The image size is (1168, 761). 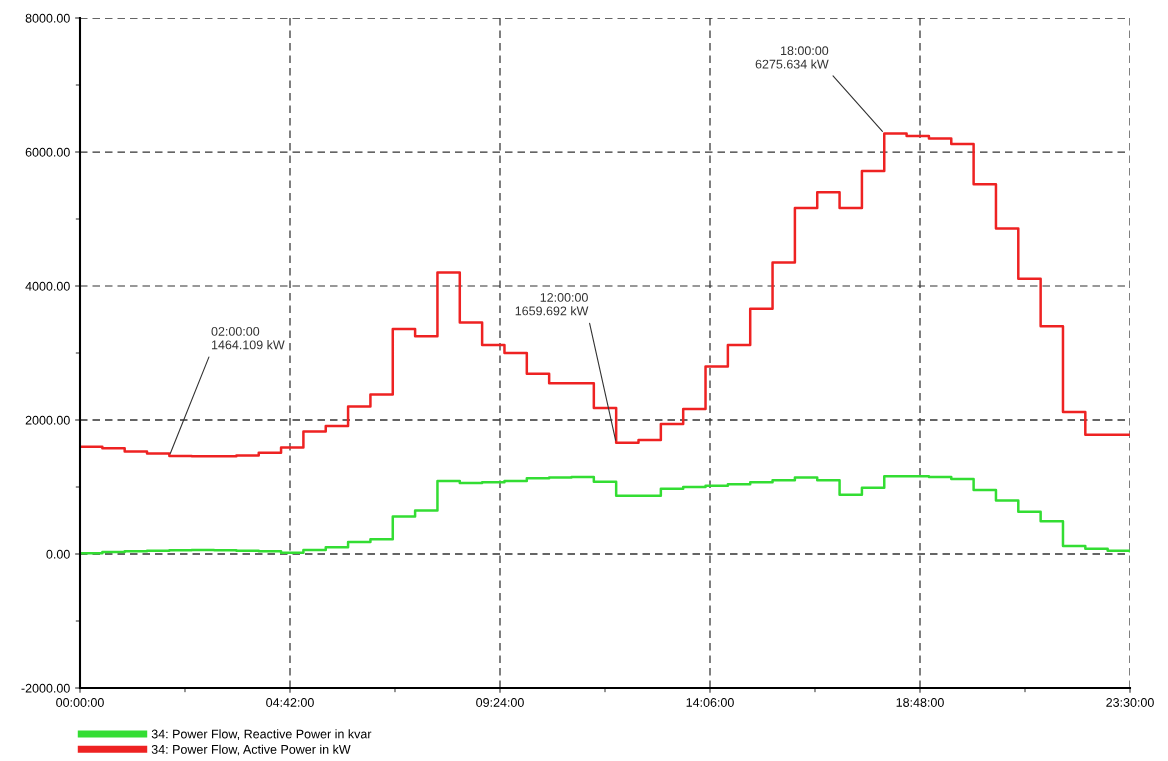 What do you see at coordinates (792, 57) in the screenshot?
I see `annotation: 18:00:00 6275.634 kW` at bounding box center [792, 57].